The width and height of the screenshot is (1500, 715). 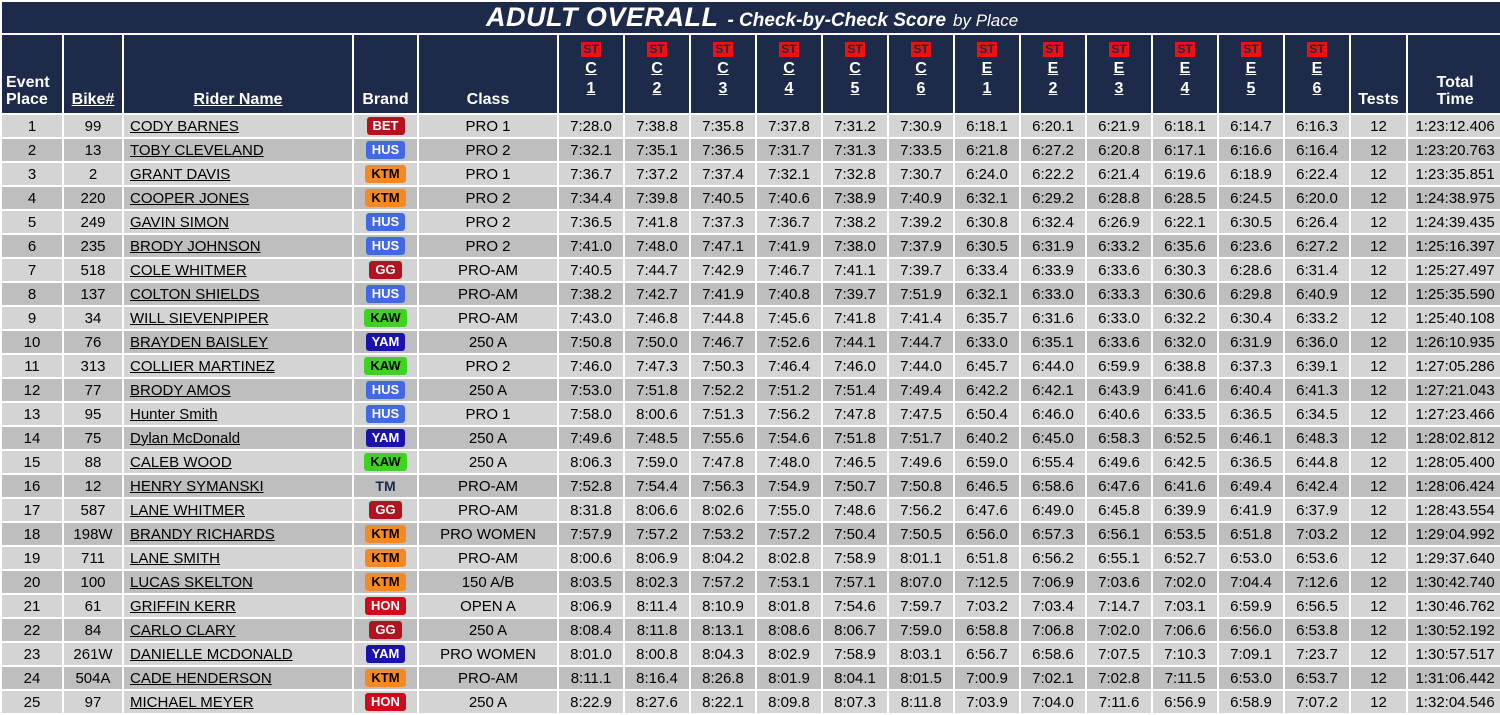 I want to click on brand-badge: KAW, so click(x=385, y=462).